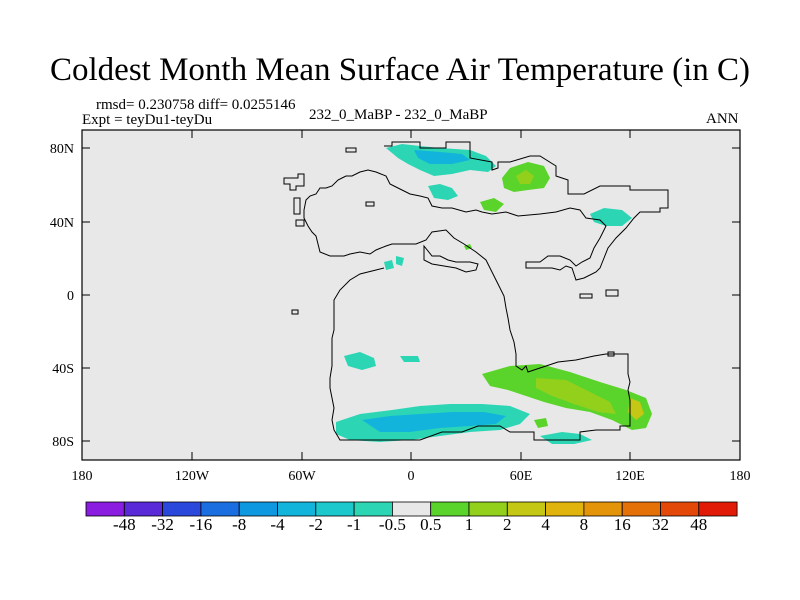 The image size is (800, 600). I want to click on y-tick-label: 40N, so click(62, 223).